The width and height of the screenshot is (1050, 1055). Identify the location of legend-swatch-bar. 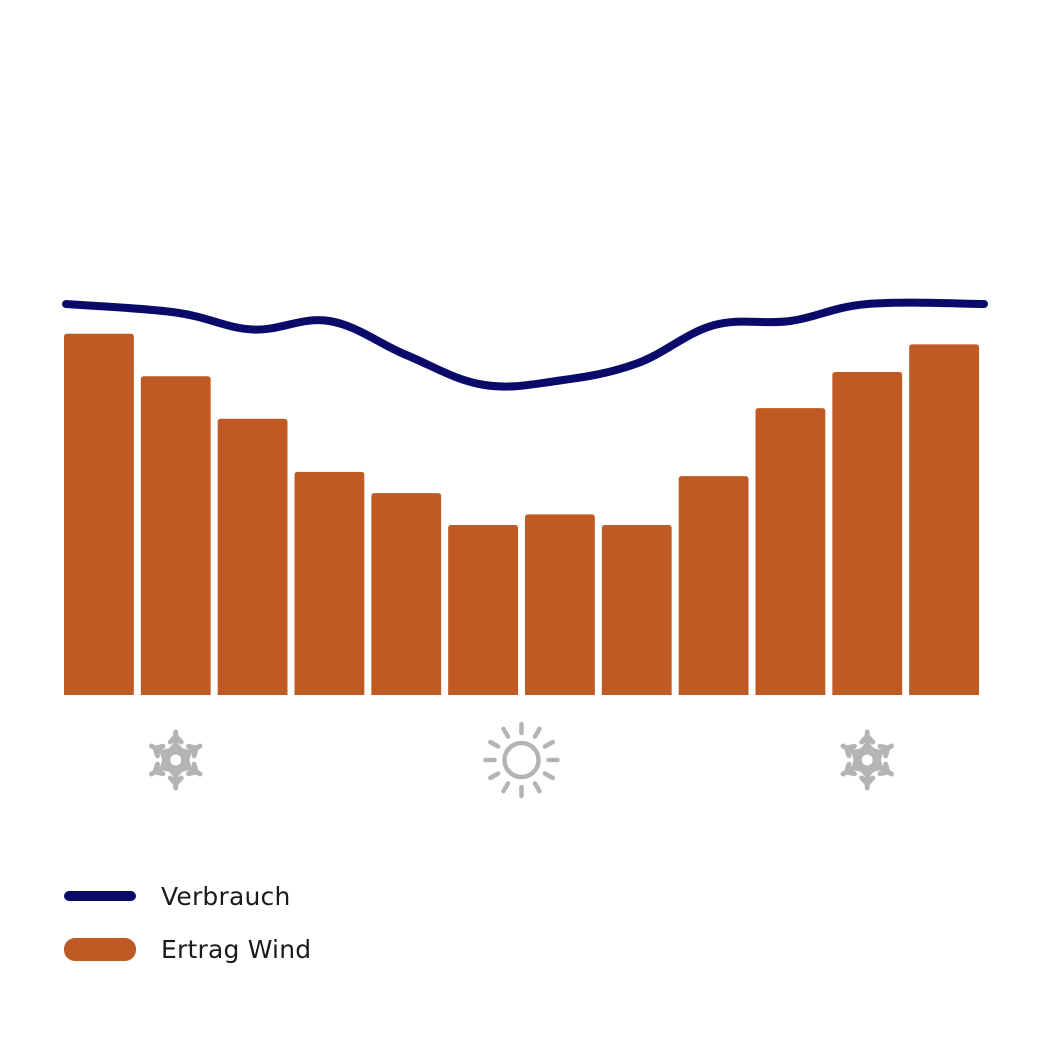
(100, 949).